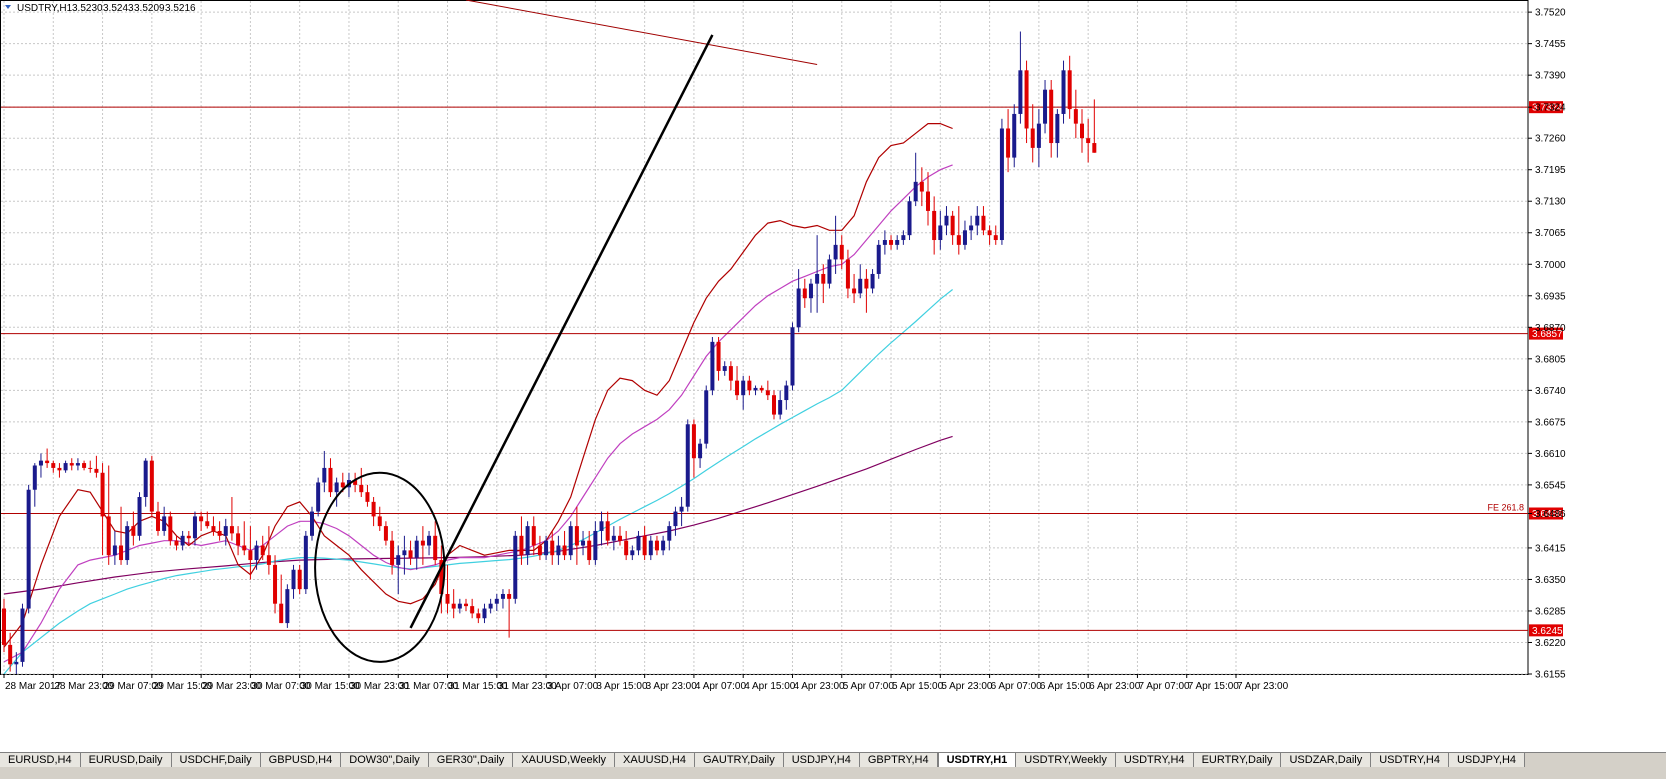 This screenshot has height=779, width=1666. I want to click on chart-tab: XAUUSD,Weekly, so click(564, 760).